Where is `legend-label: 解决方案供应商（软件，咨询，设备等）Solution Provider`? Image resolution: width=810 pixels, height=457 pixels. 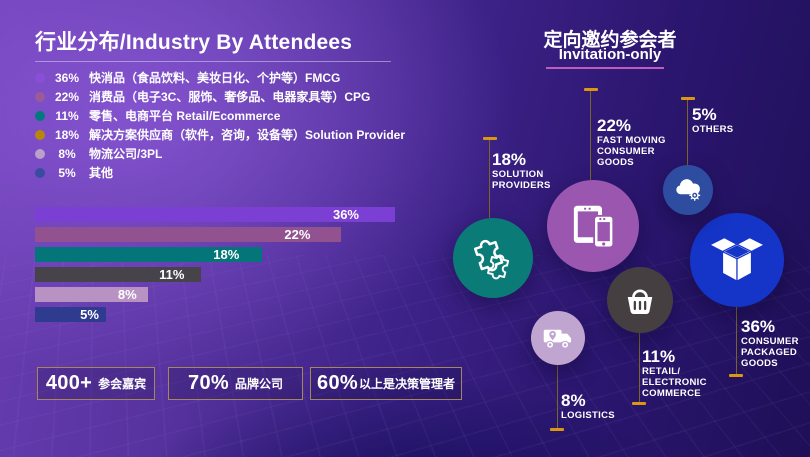
legend-label: 解决方案供应商（软件，咨询，设备等）Solution Provider is located at coordinates (247, 135).